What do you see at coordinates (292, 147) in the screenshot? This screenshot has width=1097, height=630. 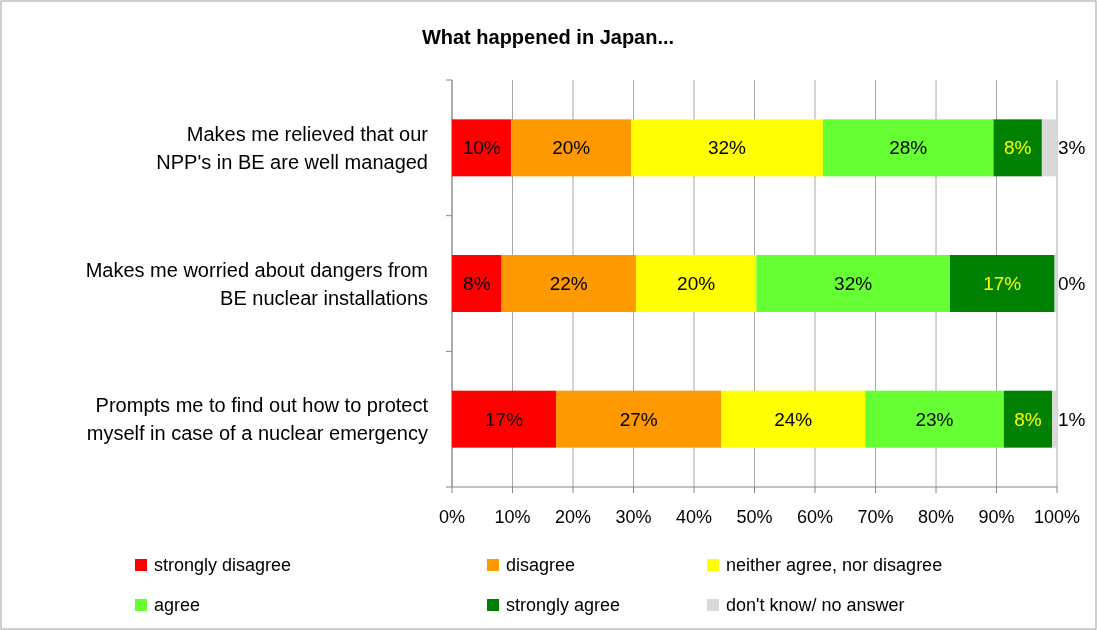 I see `y-tick-label: Makes me relieved that our NPP's in BE are well managed` at bounding box center [292, 147].